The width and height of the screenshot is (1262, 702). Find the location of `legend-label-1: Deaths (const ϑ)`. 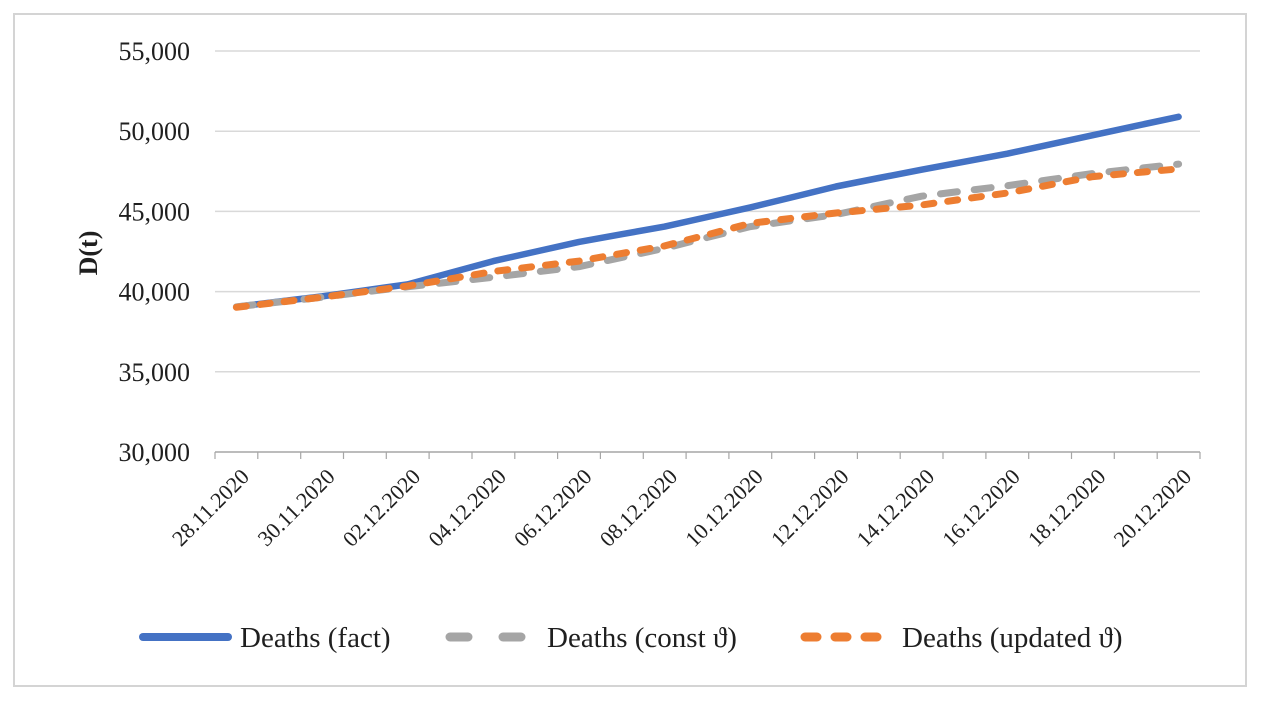

legend-label-1: Deaths (const ϑ) is located at coordinates (642, 638).